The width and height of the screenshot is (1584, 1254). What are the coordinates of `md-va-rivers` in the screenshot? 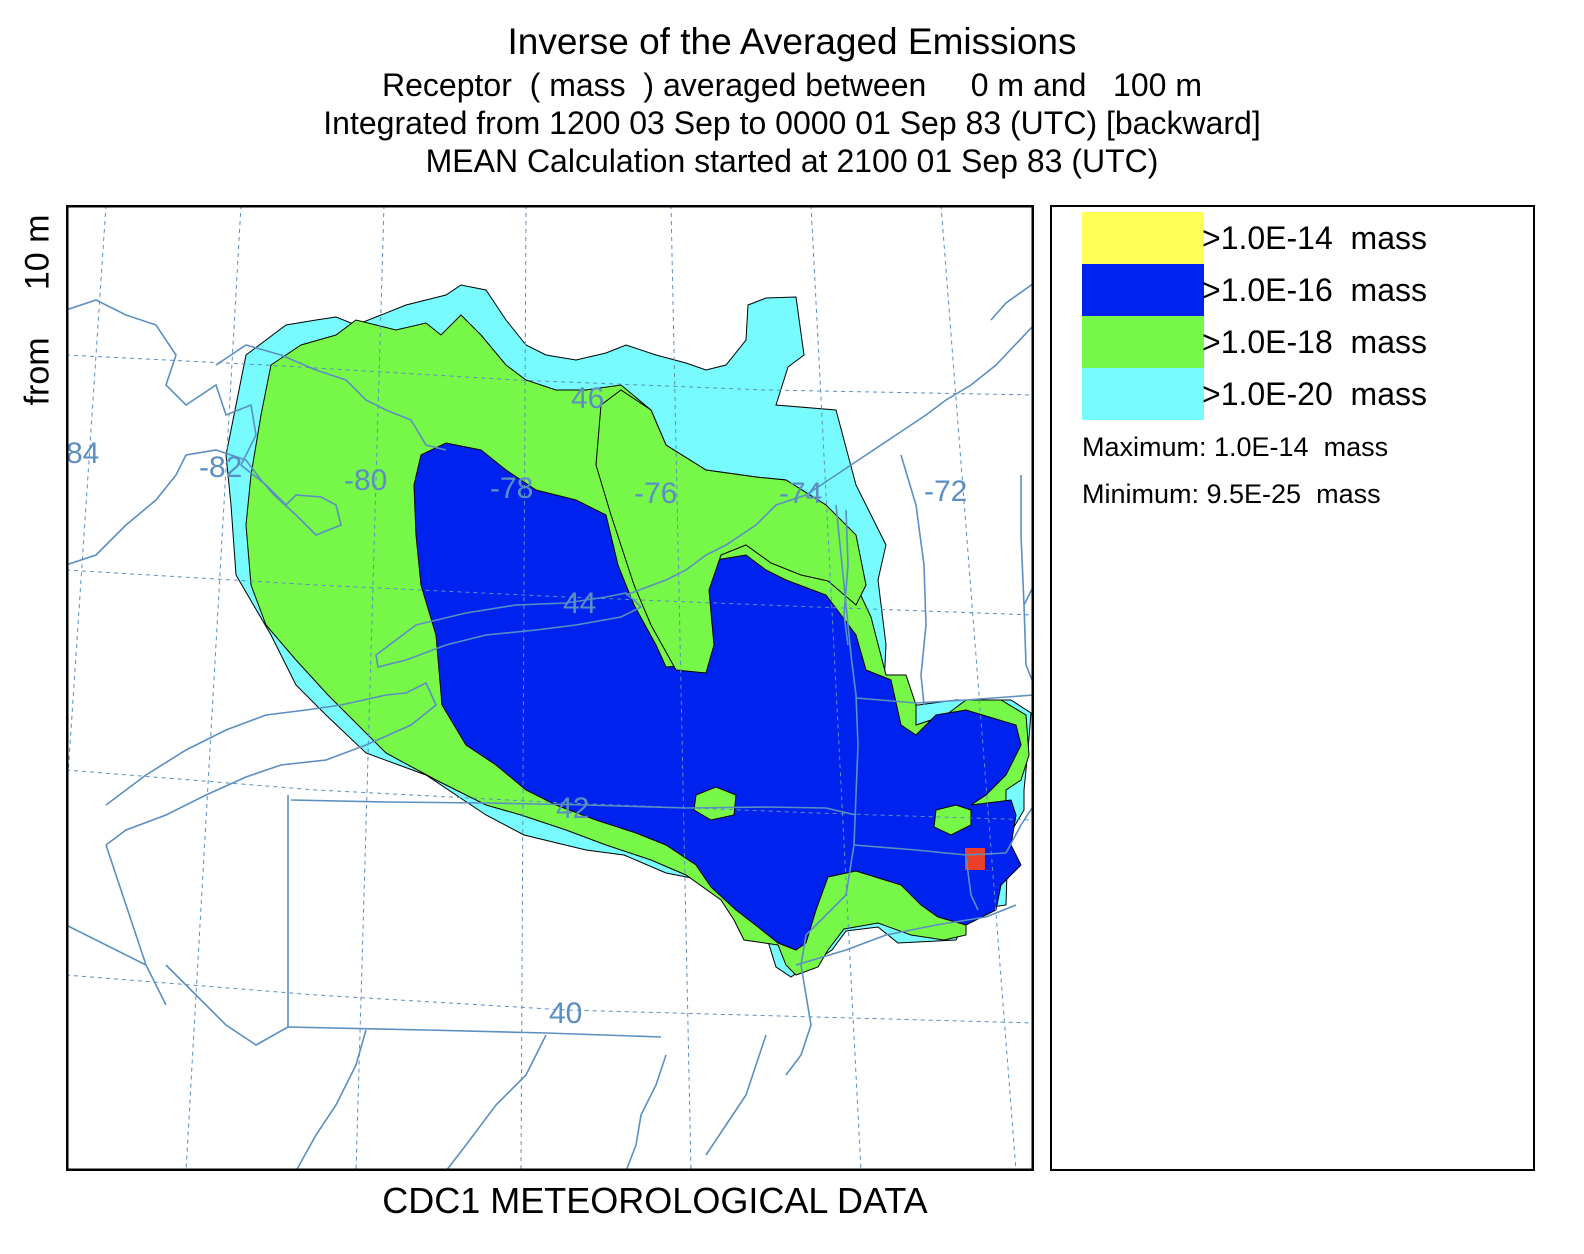 It's located at (496, 1102).